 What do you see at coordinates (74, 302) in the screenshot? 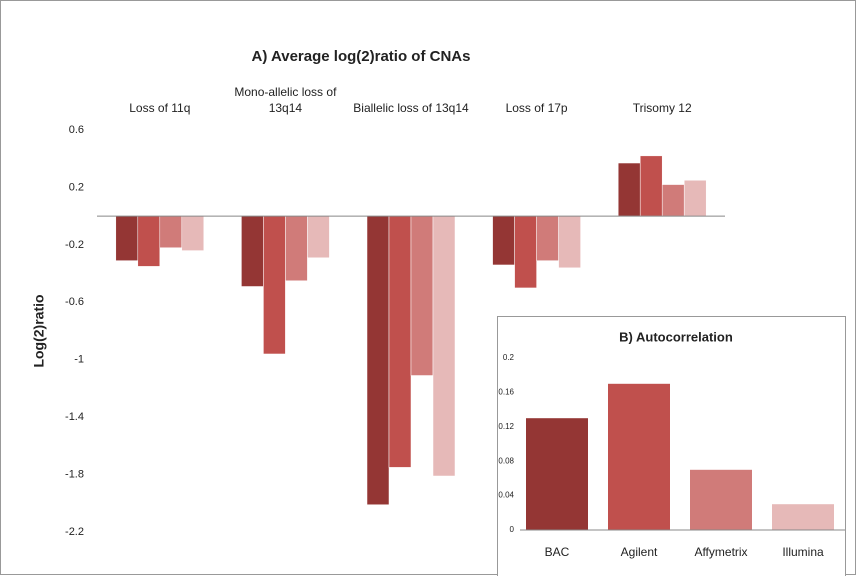
I see `y-tick-label: -0.6` at bounding box center [74, 302].